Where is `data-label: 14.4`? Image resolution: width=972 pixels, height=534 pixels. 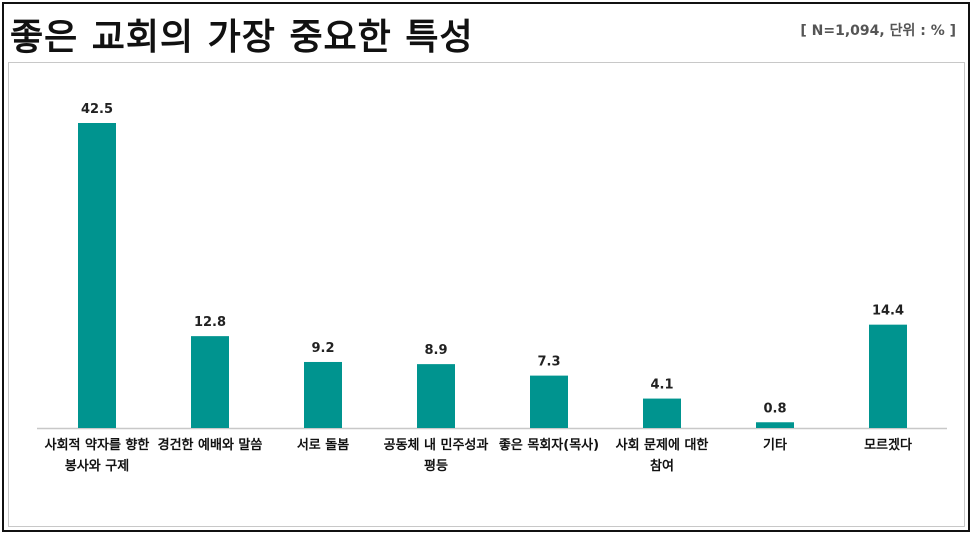 data-label: 14.4 is located at coordinates (888, 311).